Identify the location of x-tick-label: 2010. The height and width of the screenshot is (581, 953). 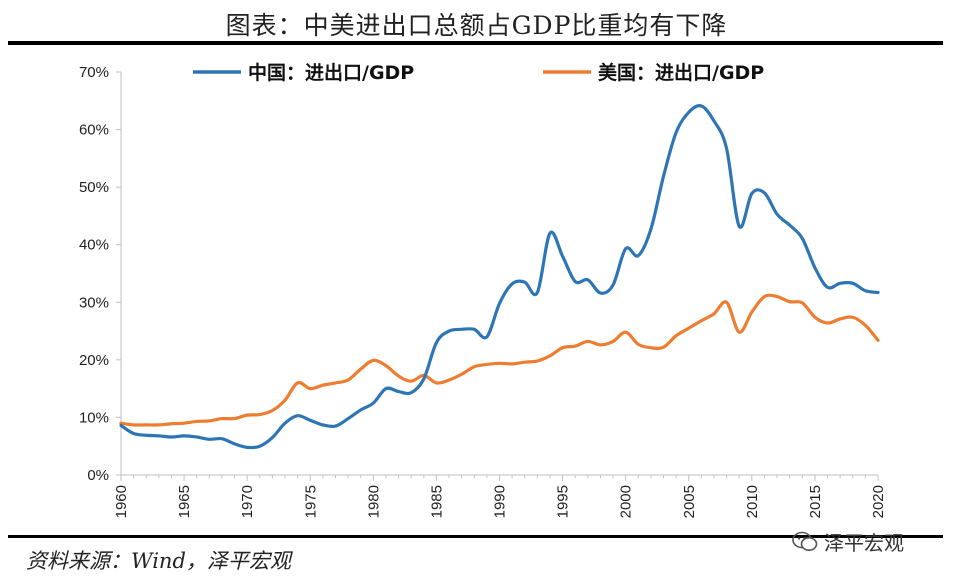
(752, 501).